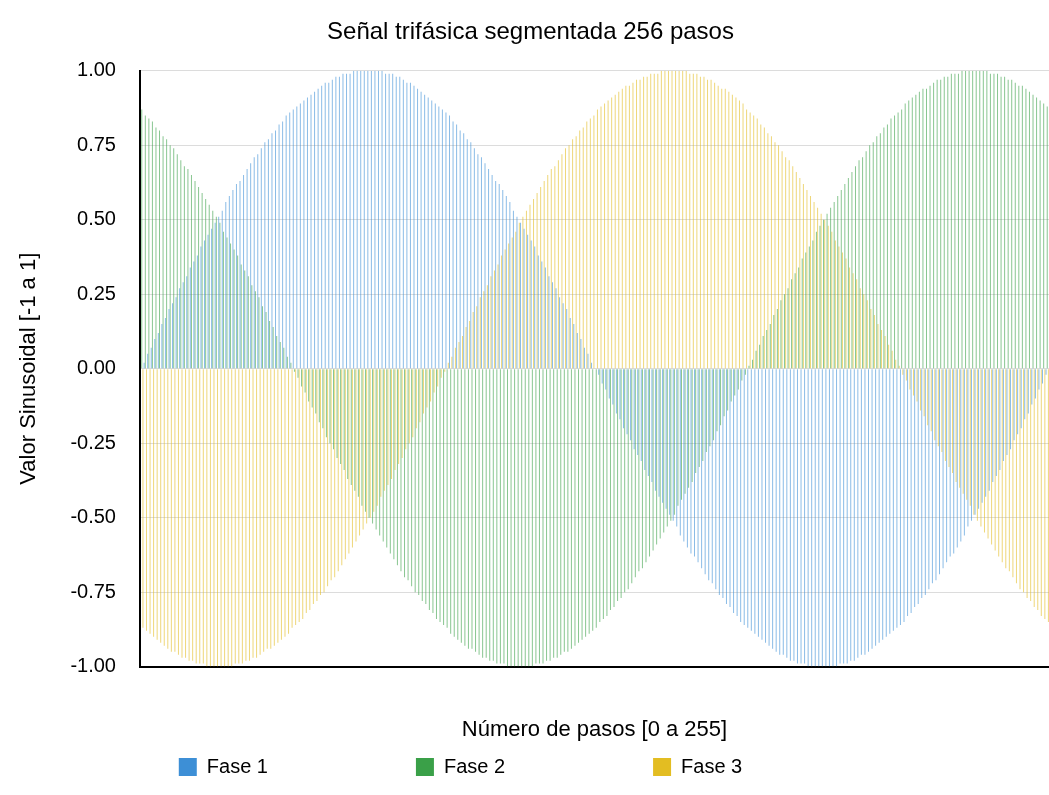 The width and height of the screenshot is (1049, 795). Describe the element at coordinates (782, 765) in the screenshot. I see `legend-label: Fase 3` at that location.